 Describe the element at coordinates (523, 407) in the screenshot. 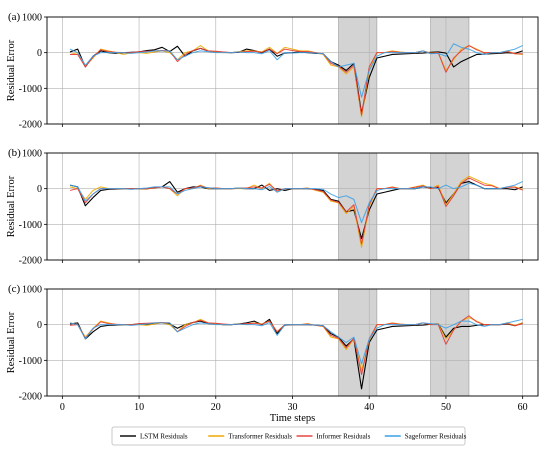

I see `x-tick-label: 60` at that location.